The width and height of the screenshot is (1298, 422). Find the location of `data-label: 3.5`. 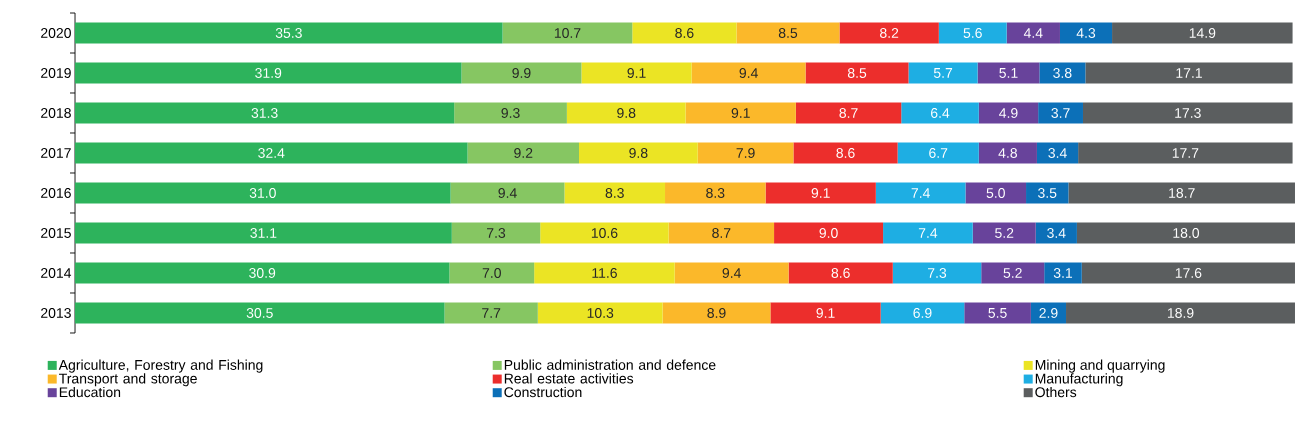

data-label: 3.5 is located at coordinates (1047, 193).